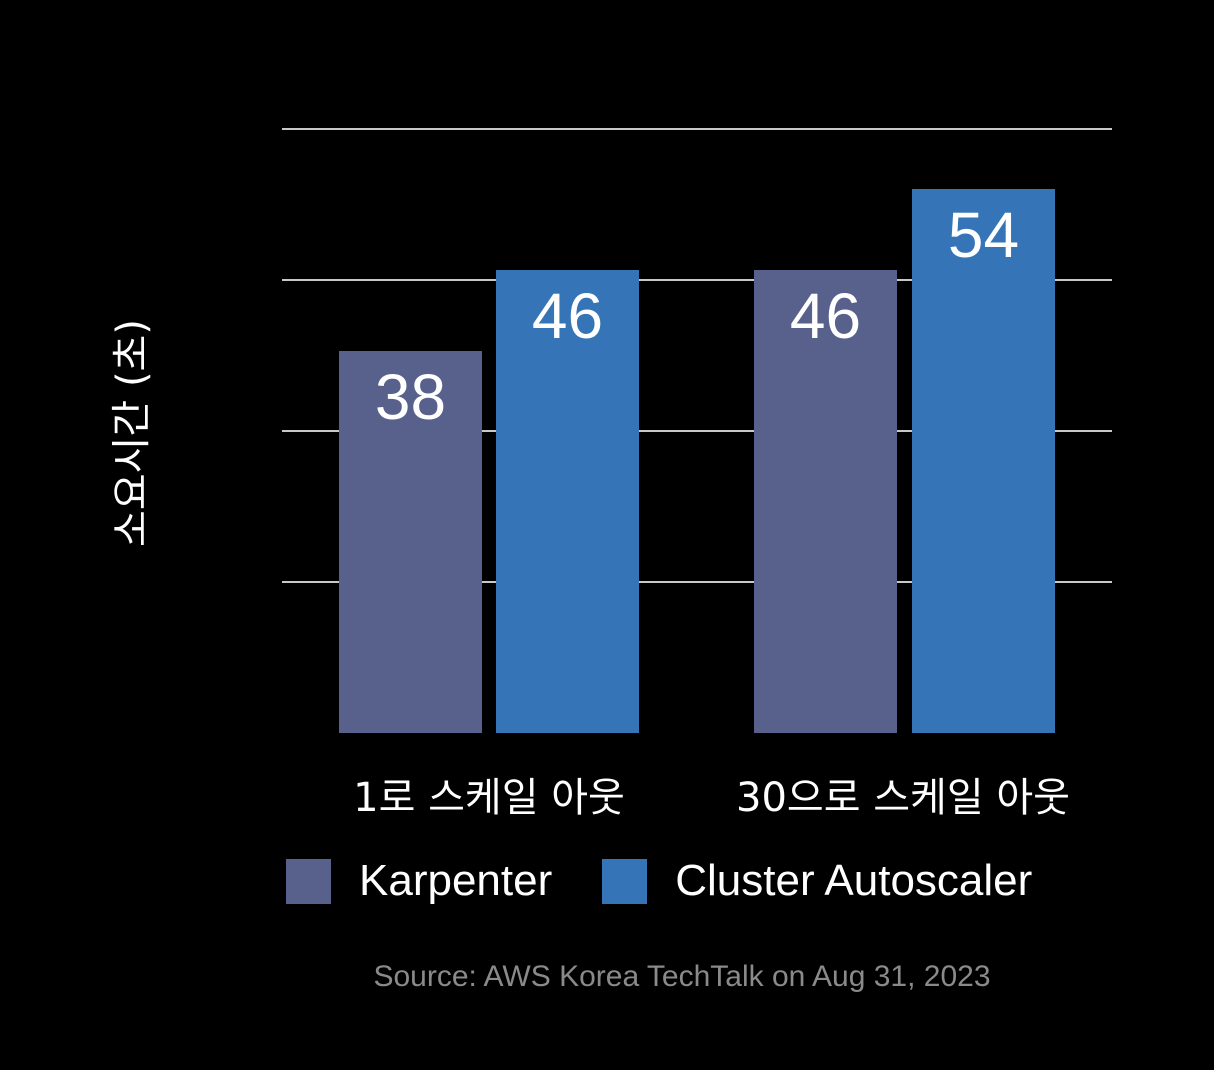 This screenshot has height=1070, width=1214. Describe the element at coordinates (410, 542) in the screenshot. I see `bar-karpenter-scale-1: 38` at that location.